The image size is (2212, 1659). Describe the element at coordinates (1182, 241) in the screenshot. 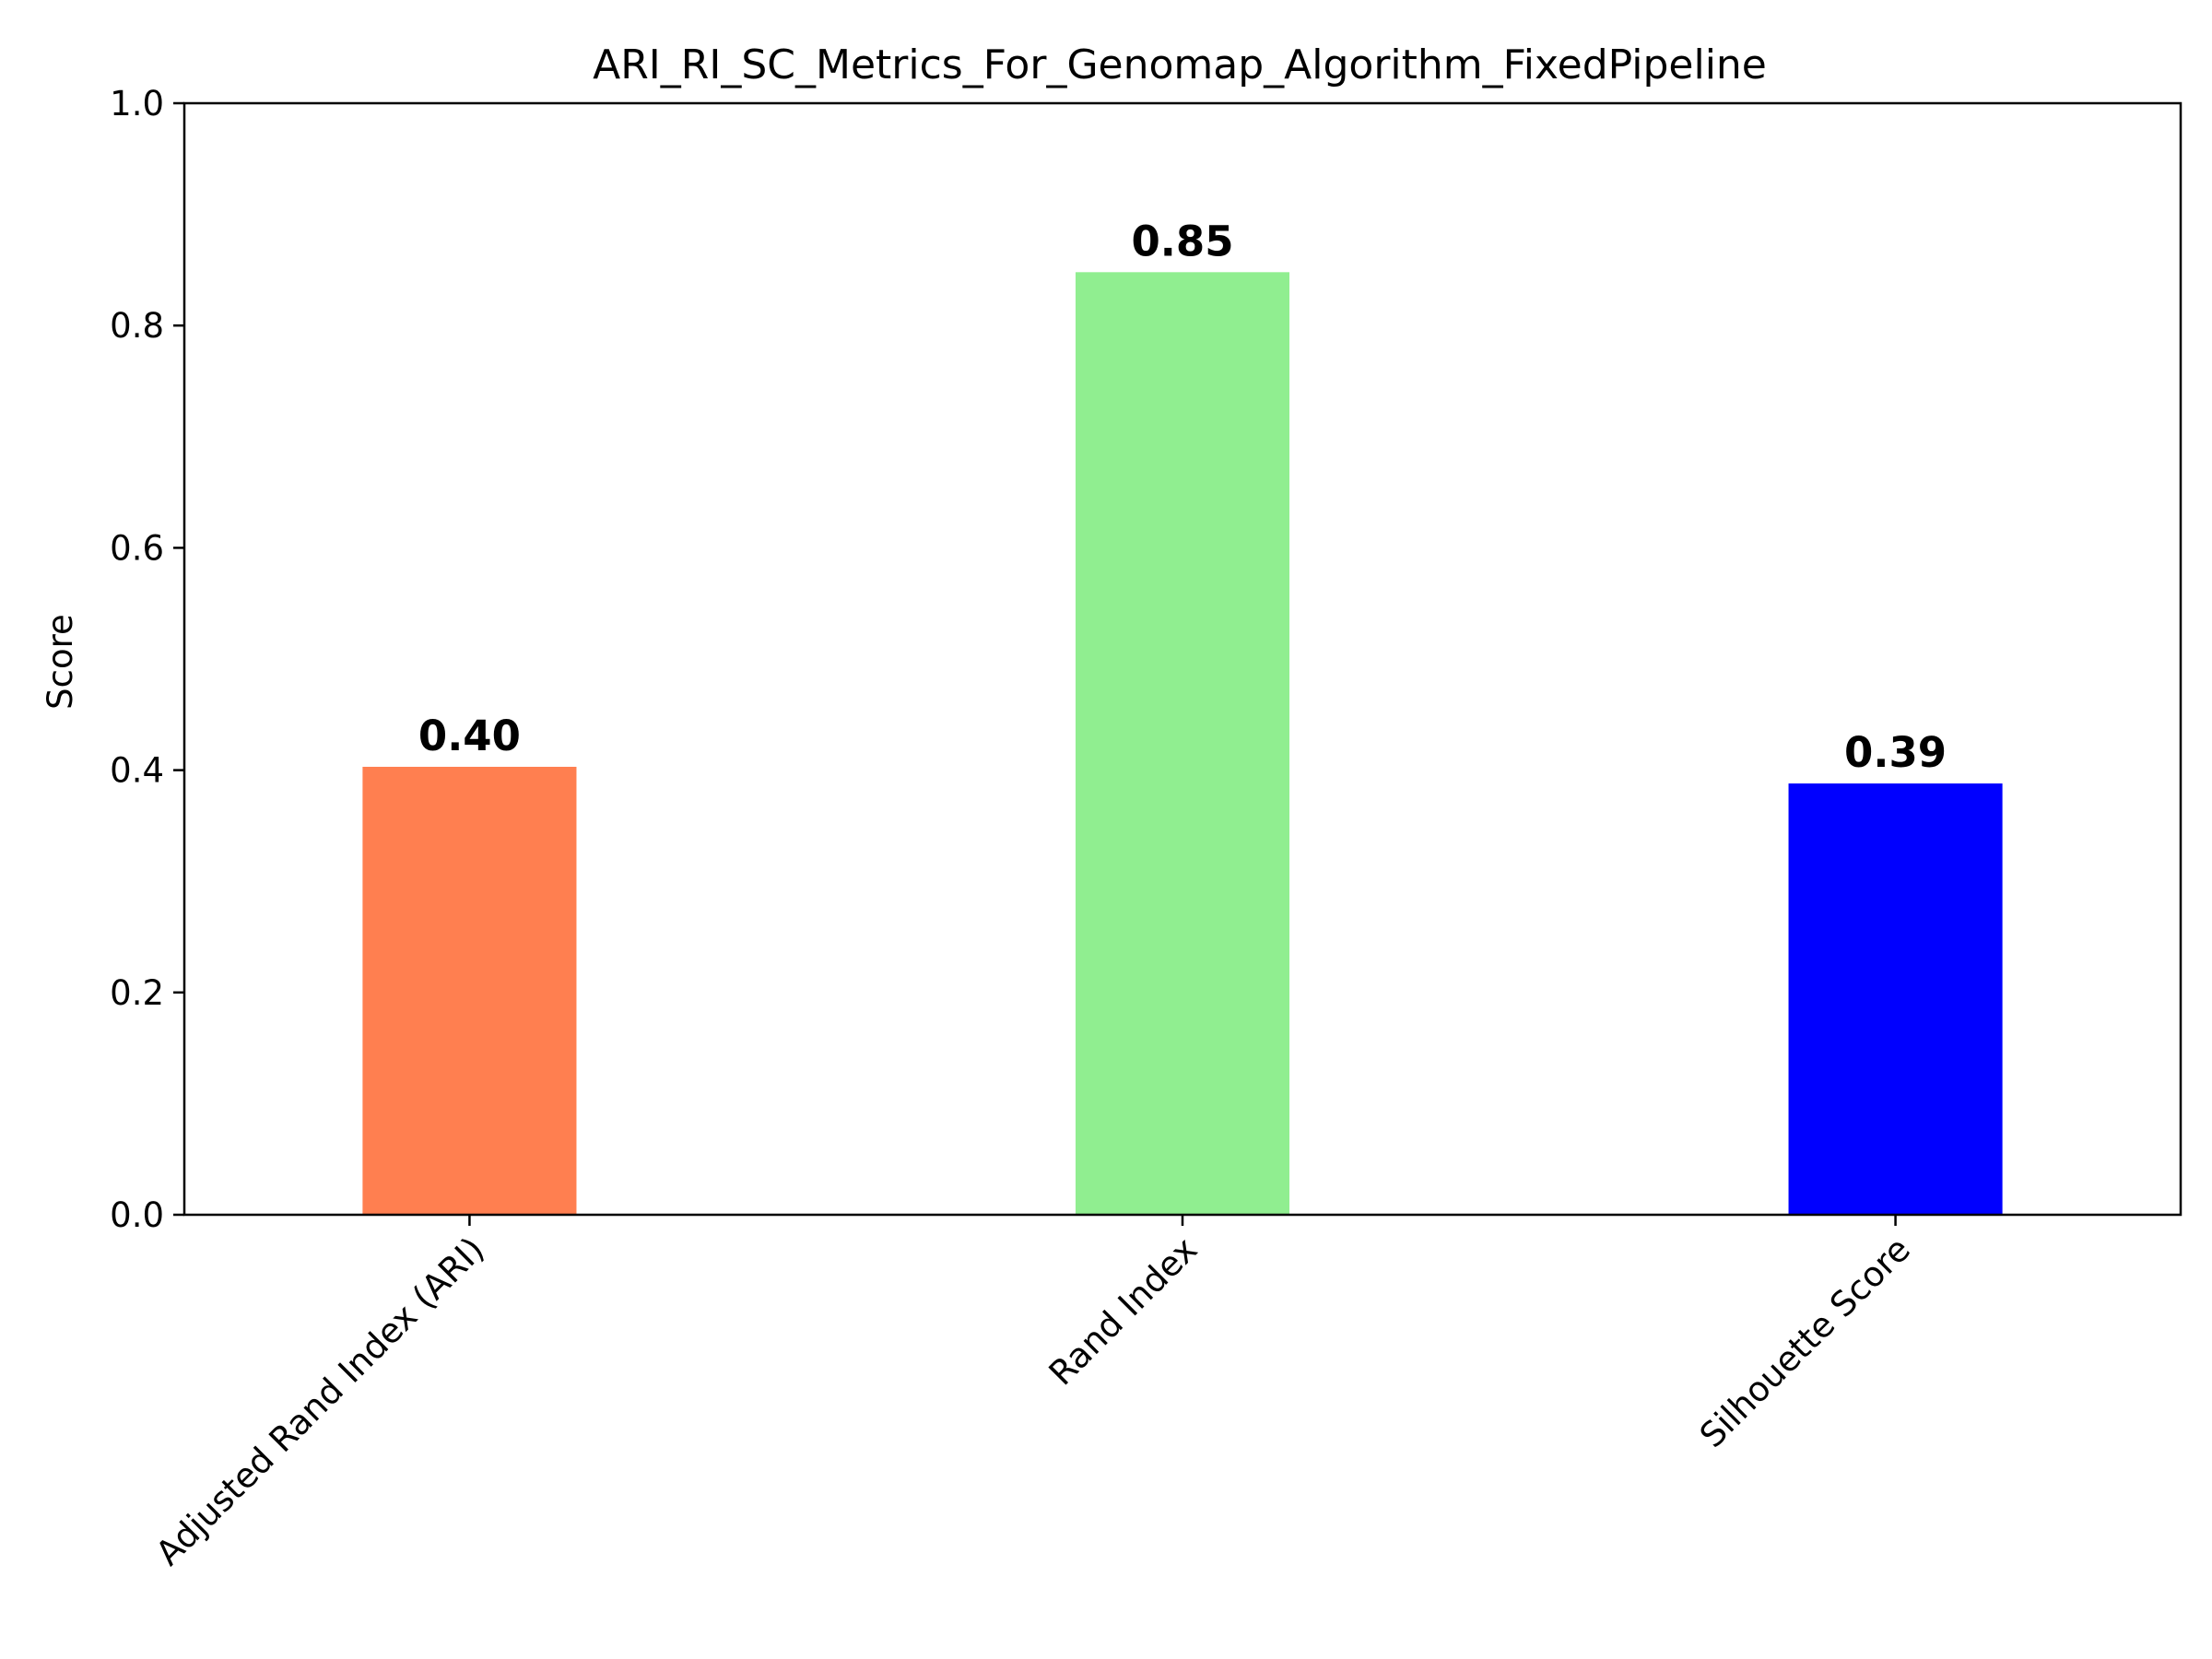

I see `value-label-1: 0.85` at that location.